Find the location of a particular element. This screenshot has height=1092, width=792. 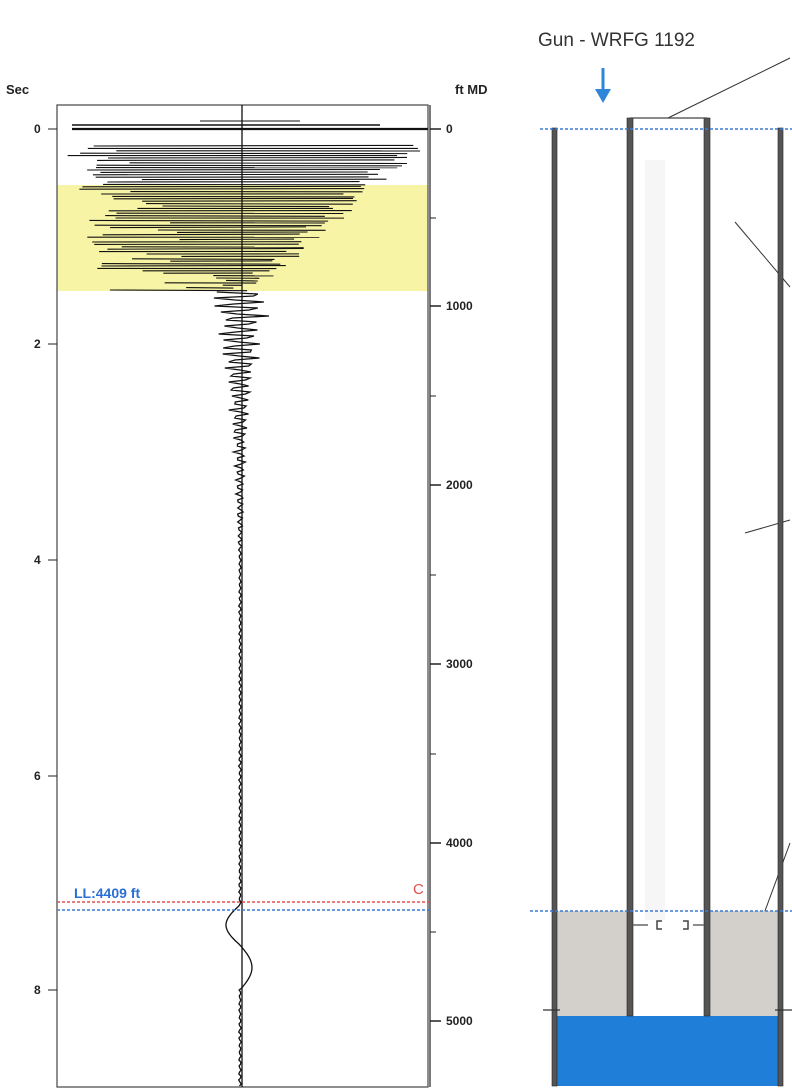

tubing-interior is located at coordinates (655, 540).